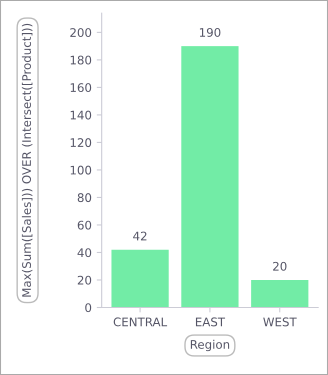 The height and width of the screenshot is (375, 328). I want to click on data-label: 20, so click(279, 266).